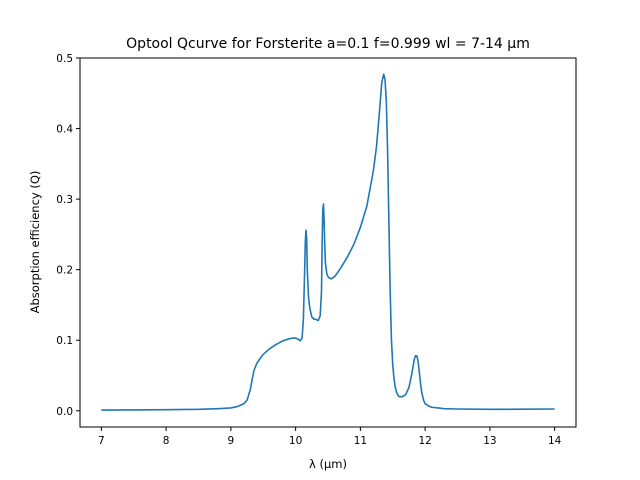 The width and height of the screenshot is (640, 480). Describe the element at coordinates (68, 235) in the screenshot. I see `y-axis-ticks: 0.0 0.1 0.2 0.3 0.4 0.5` at that location.